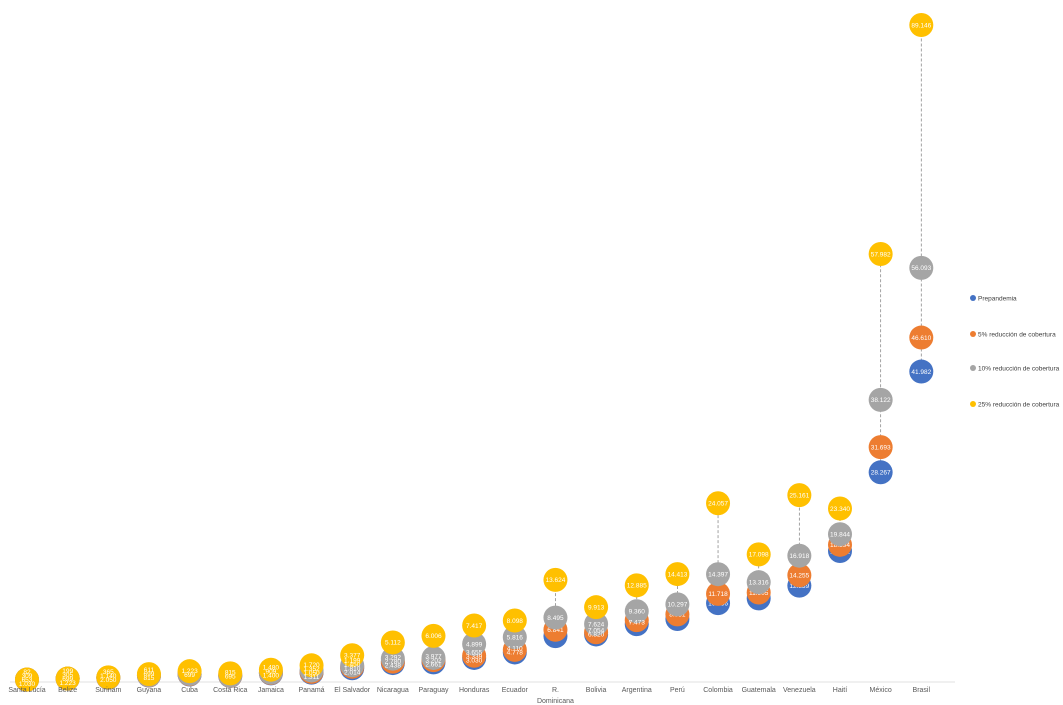 The height and width of the screenshot is (705, 1063). Describe the element at coordinates (759, 690) in the screenshot. I see `category-label: Guatemala` at that location.